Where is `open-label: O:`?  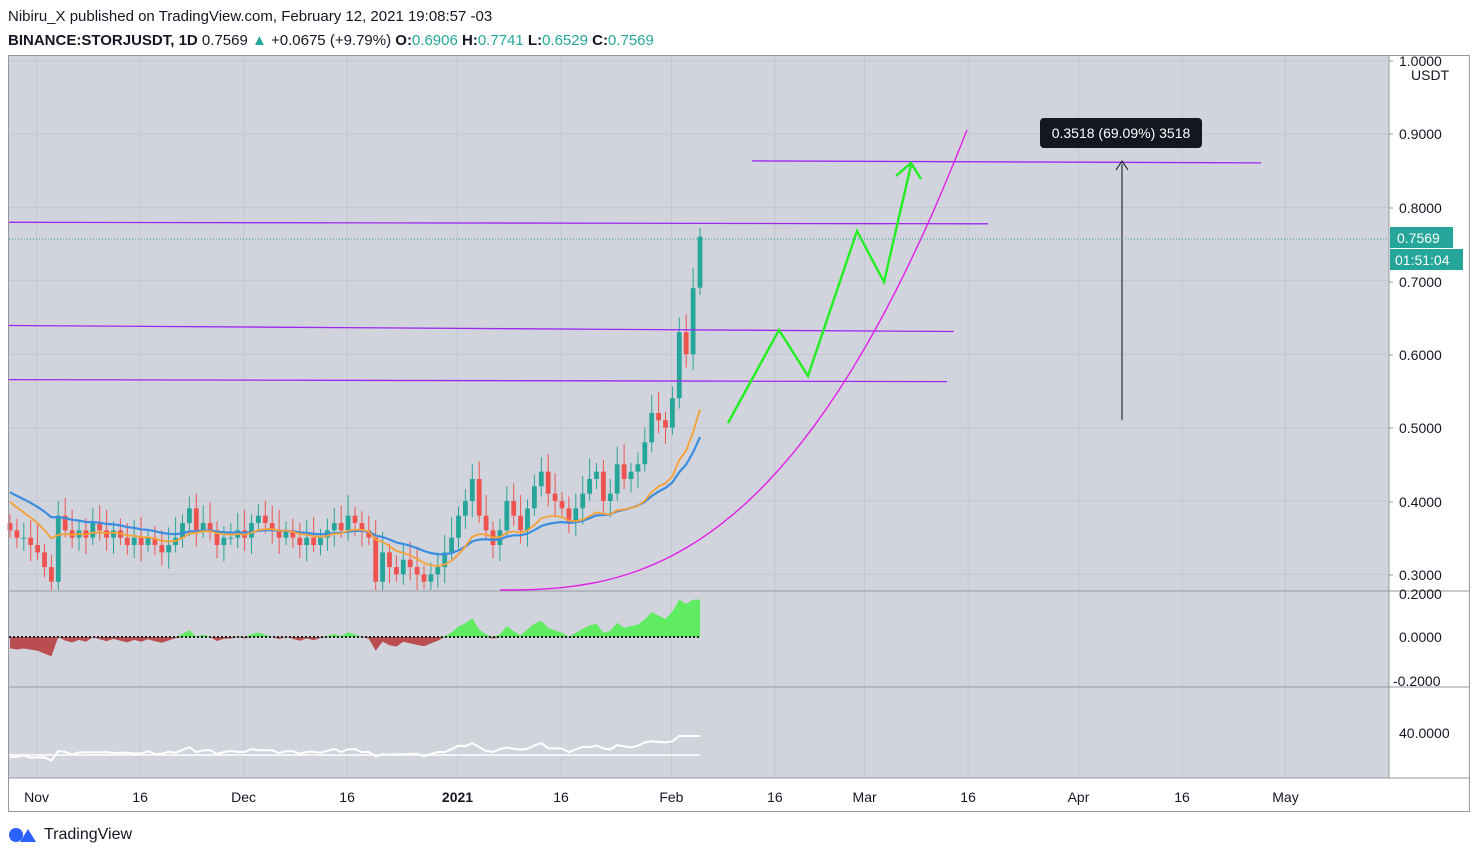
open-label: O: is located at coordinates (403, 40).